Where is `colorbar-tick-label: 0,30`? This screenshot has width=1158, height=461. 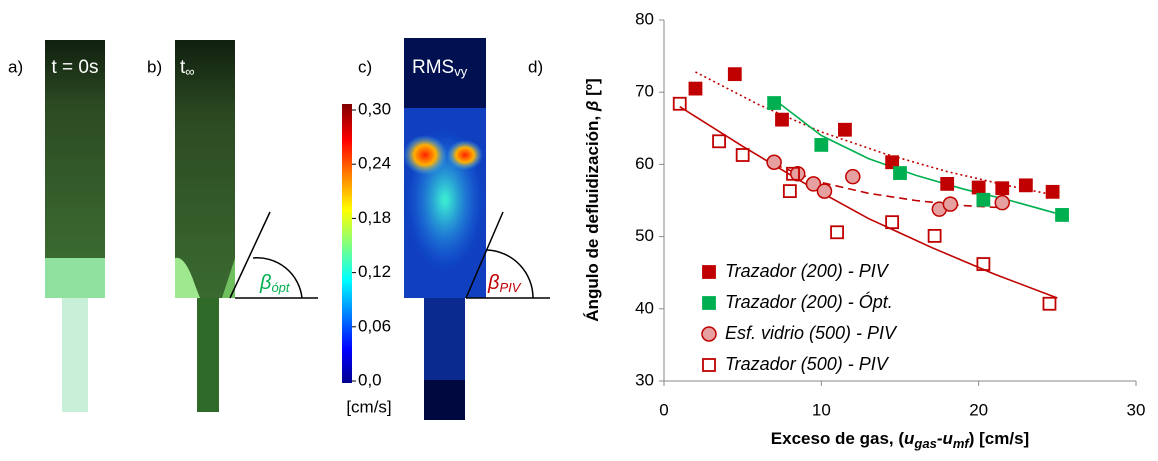 colorbar-tick-label: 0,30 is located at coordinates (374, 108).